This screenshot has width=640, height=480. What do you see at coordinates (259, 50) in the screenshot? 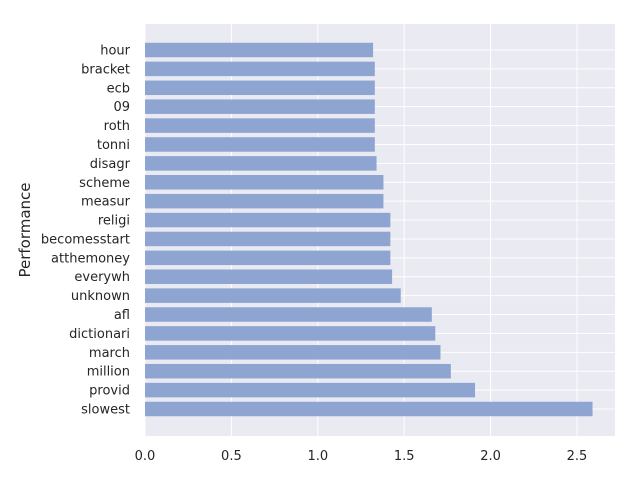
I see `bar-hour` at bounding box center [259, 50].